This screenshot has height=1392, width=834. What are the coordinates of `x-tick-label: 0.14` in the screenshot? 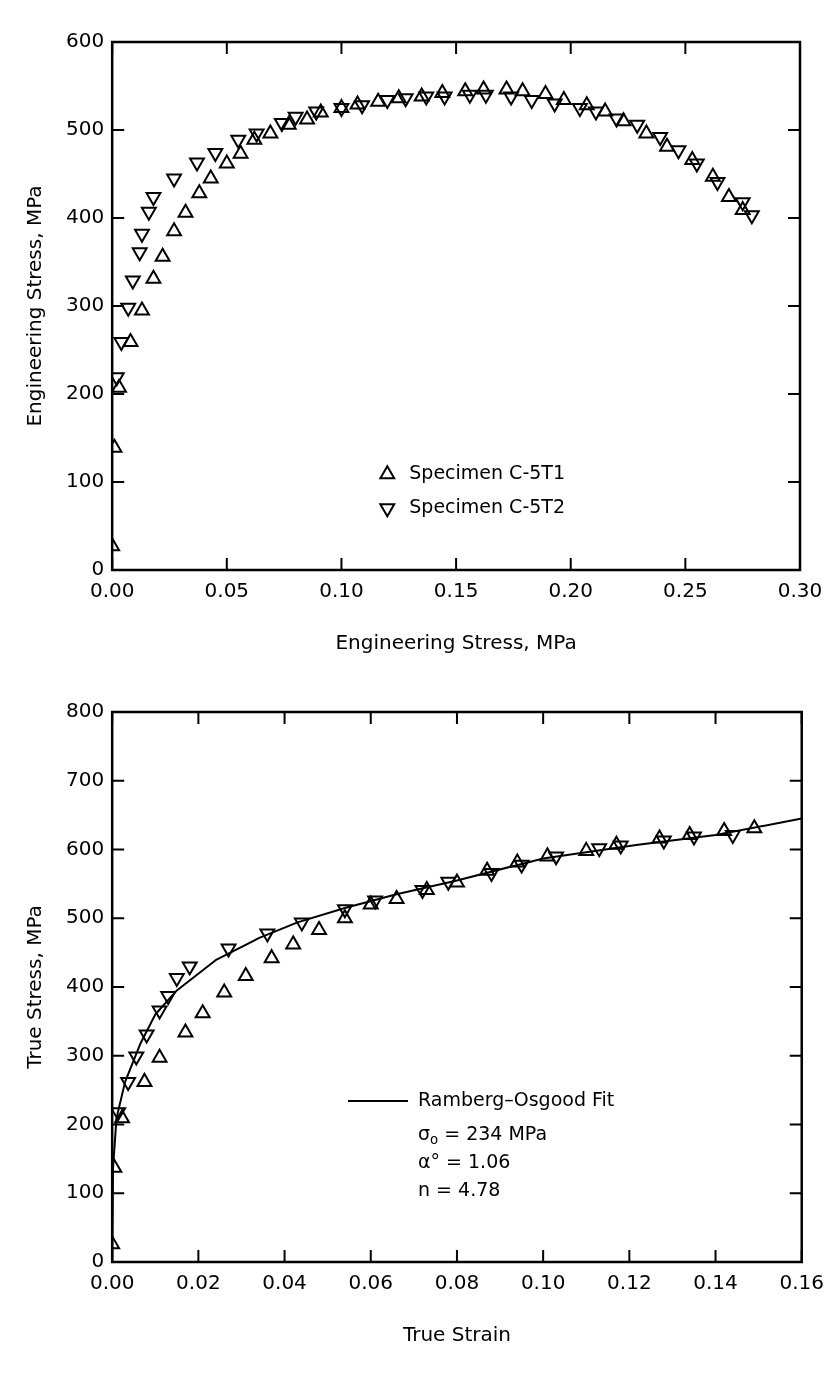 It's located at (715, 1282).